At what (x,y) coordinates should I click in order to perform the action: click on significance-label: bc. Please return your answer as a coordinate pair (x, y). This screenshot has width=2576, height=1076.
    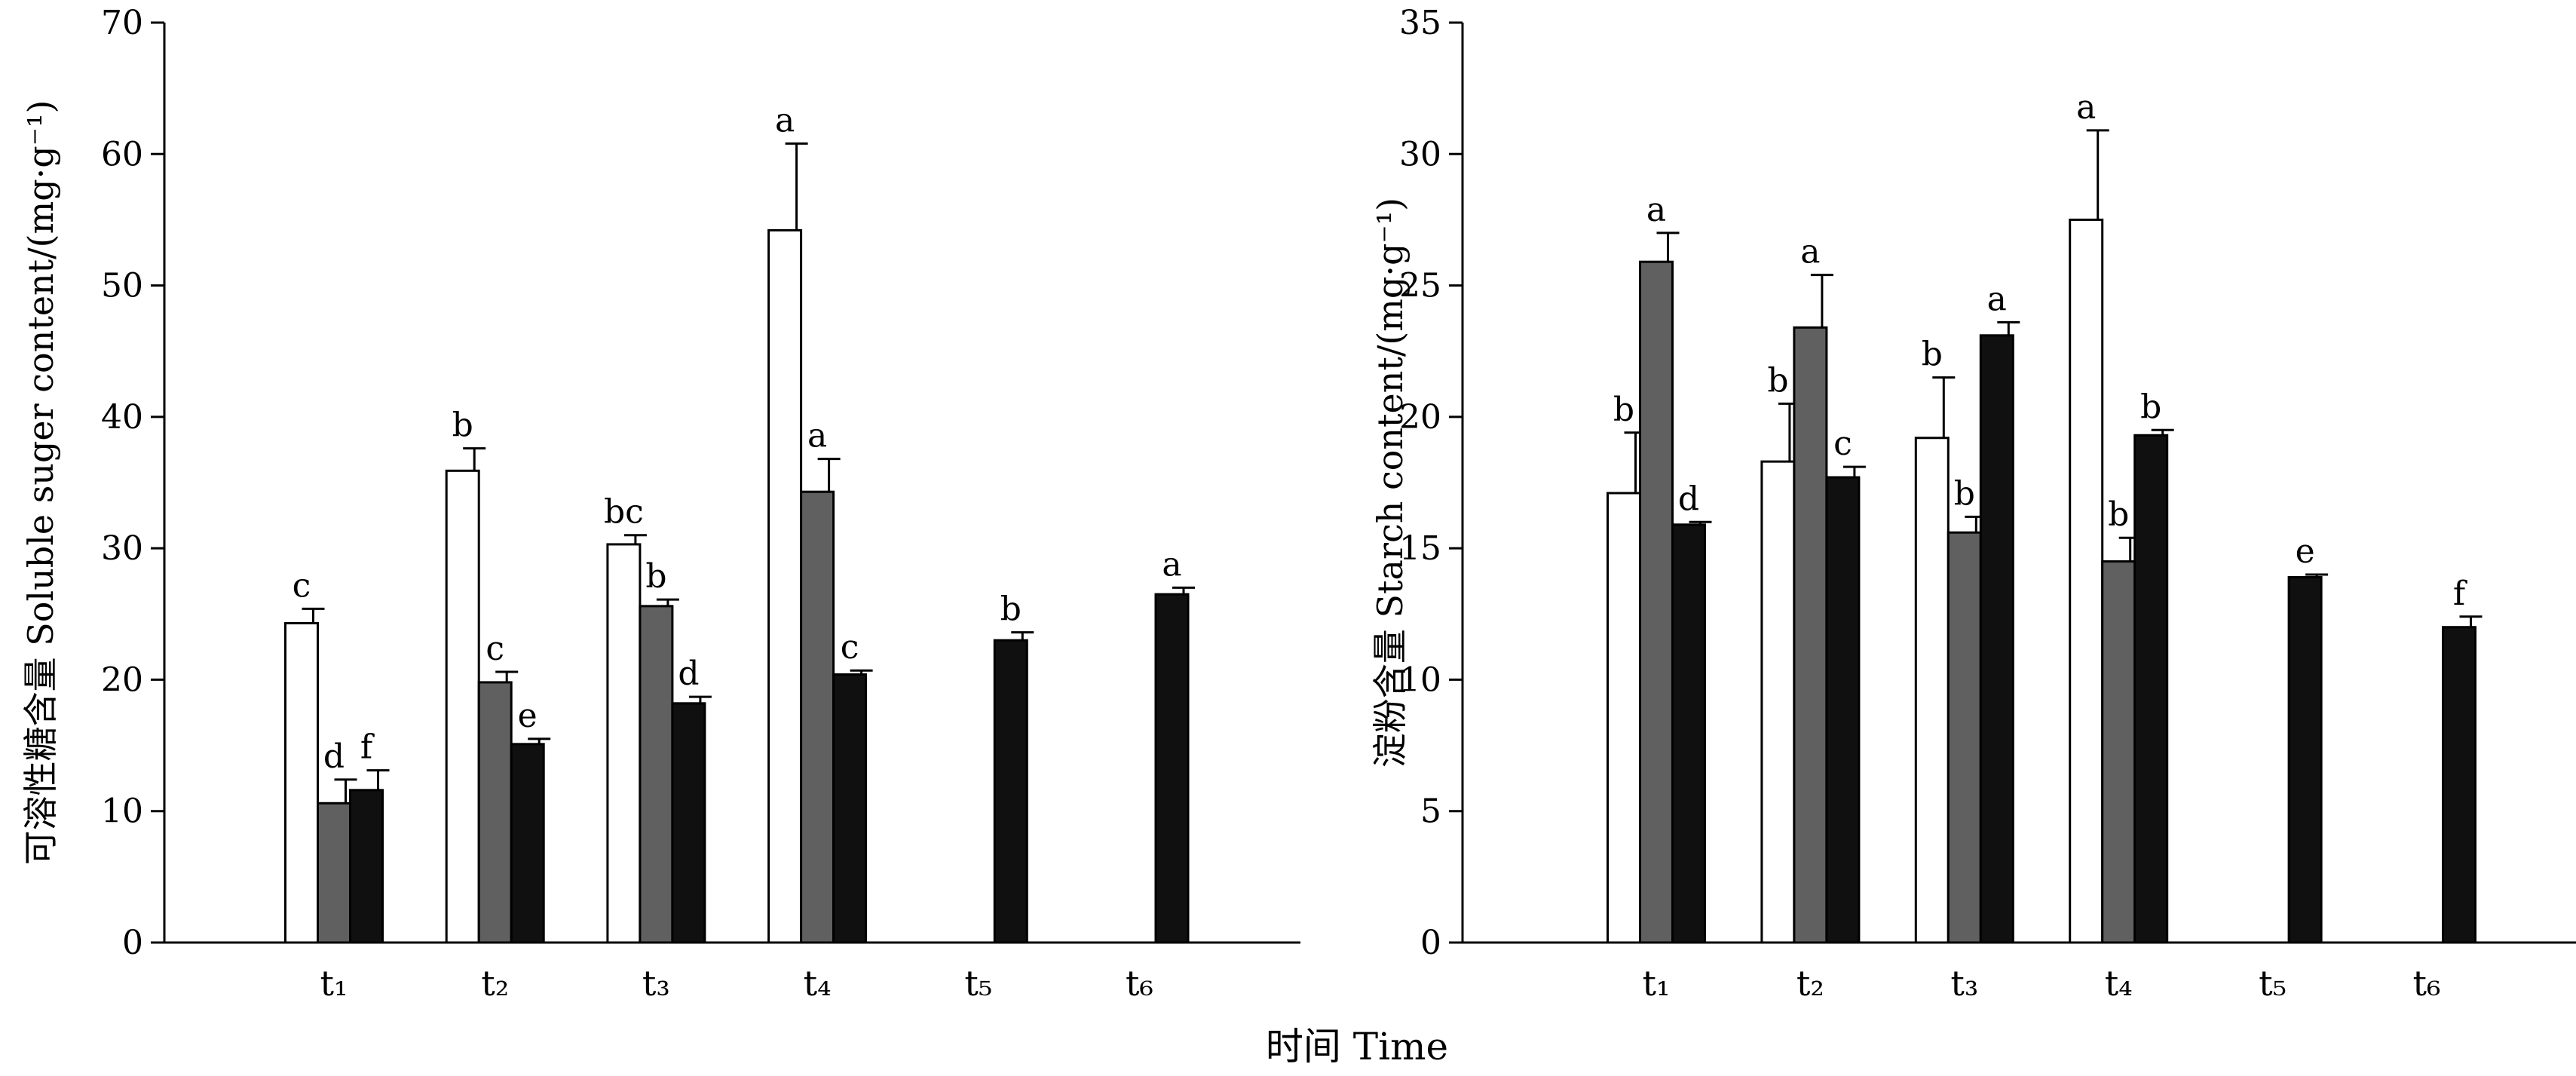
    Looking at the image, I should click on (624, 512).